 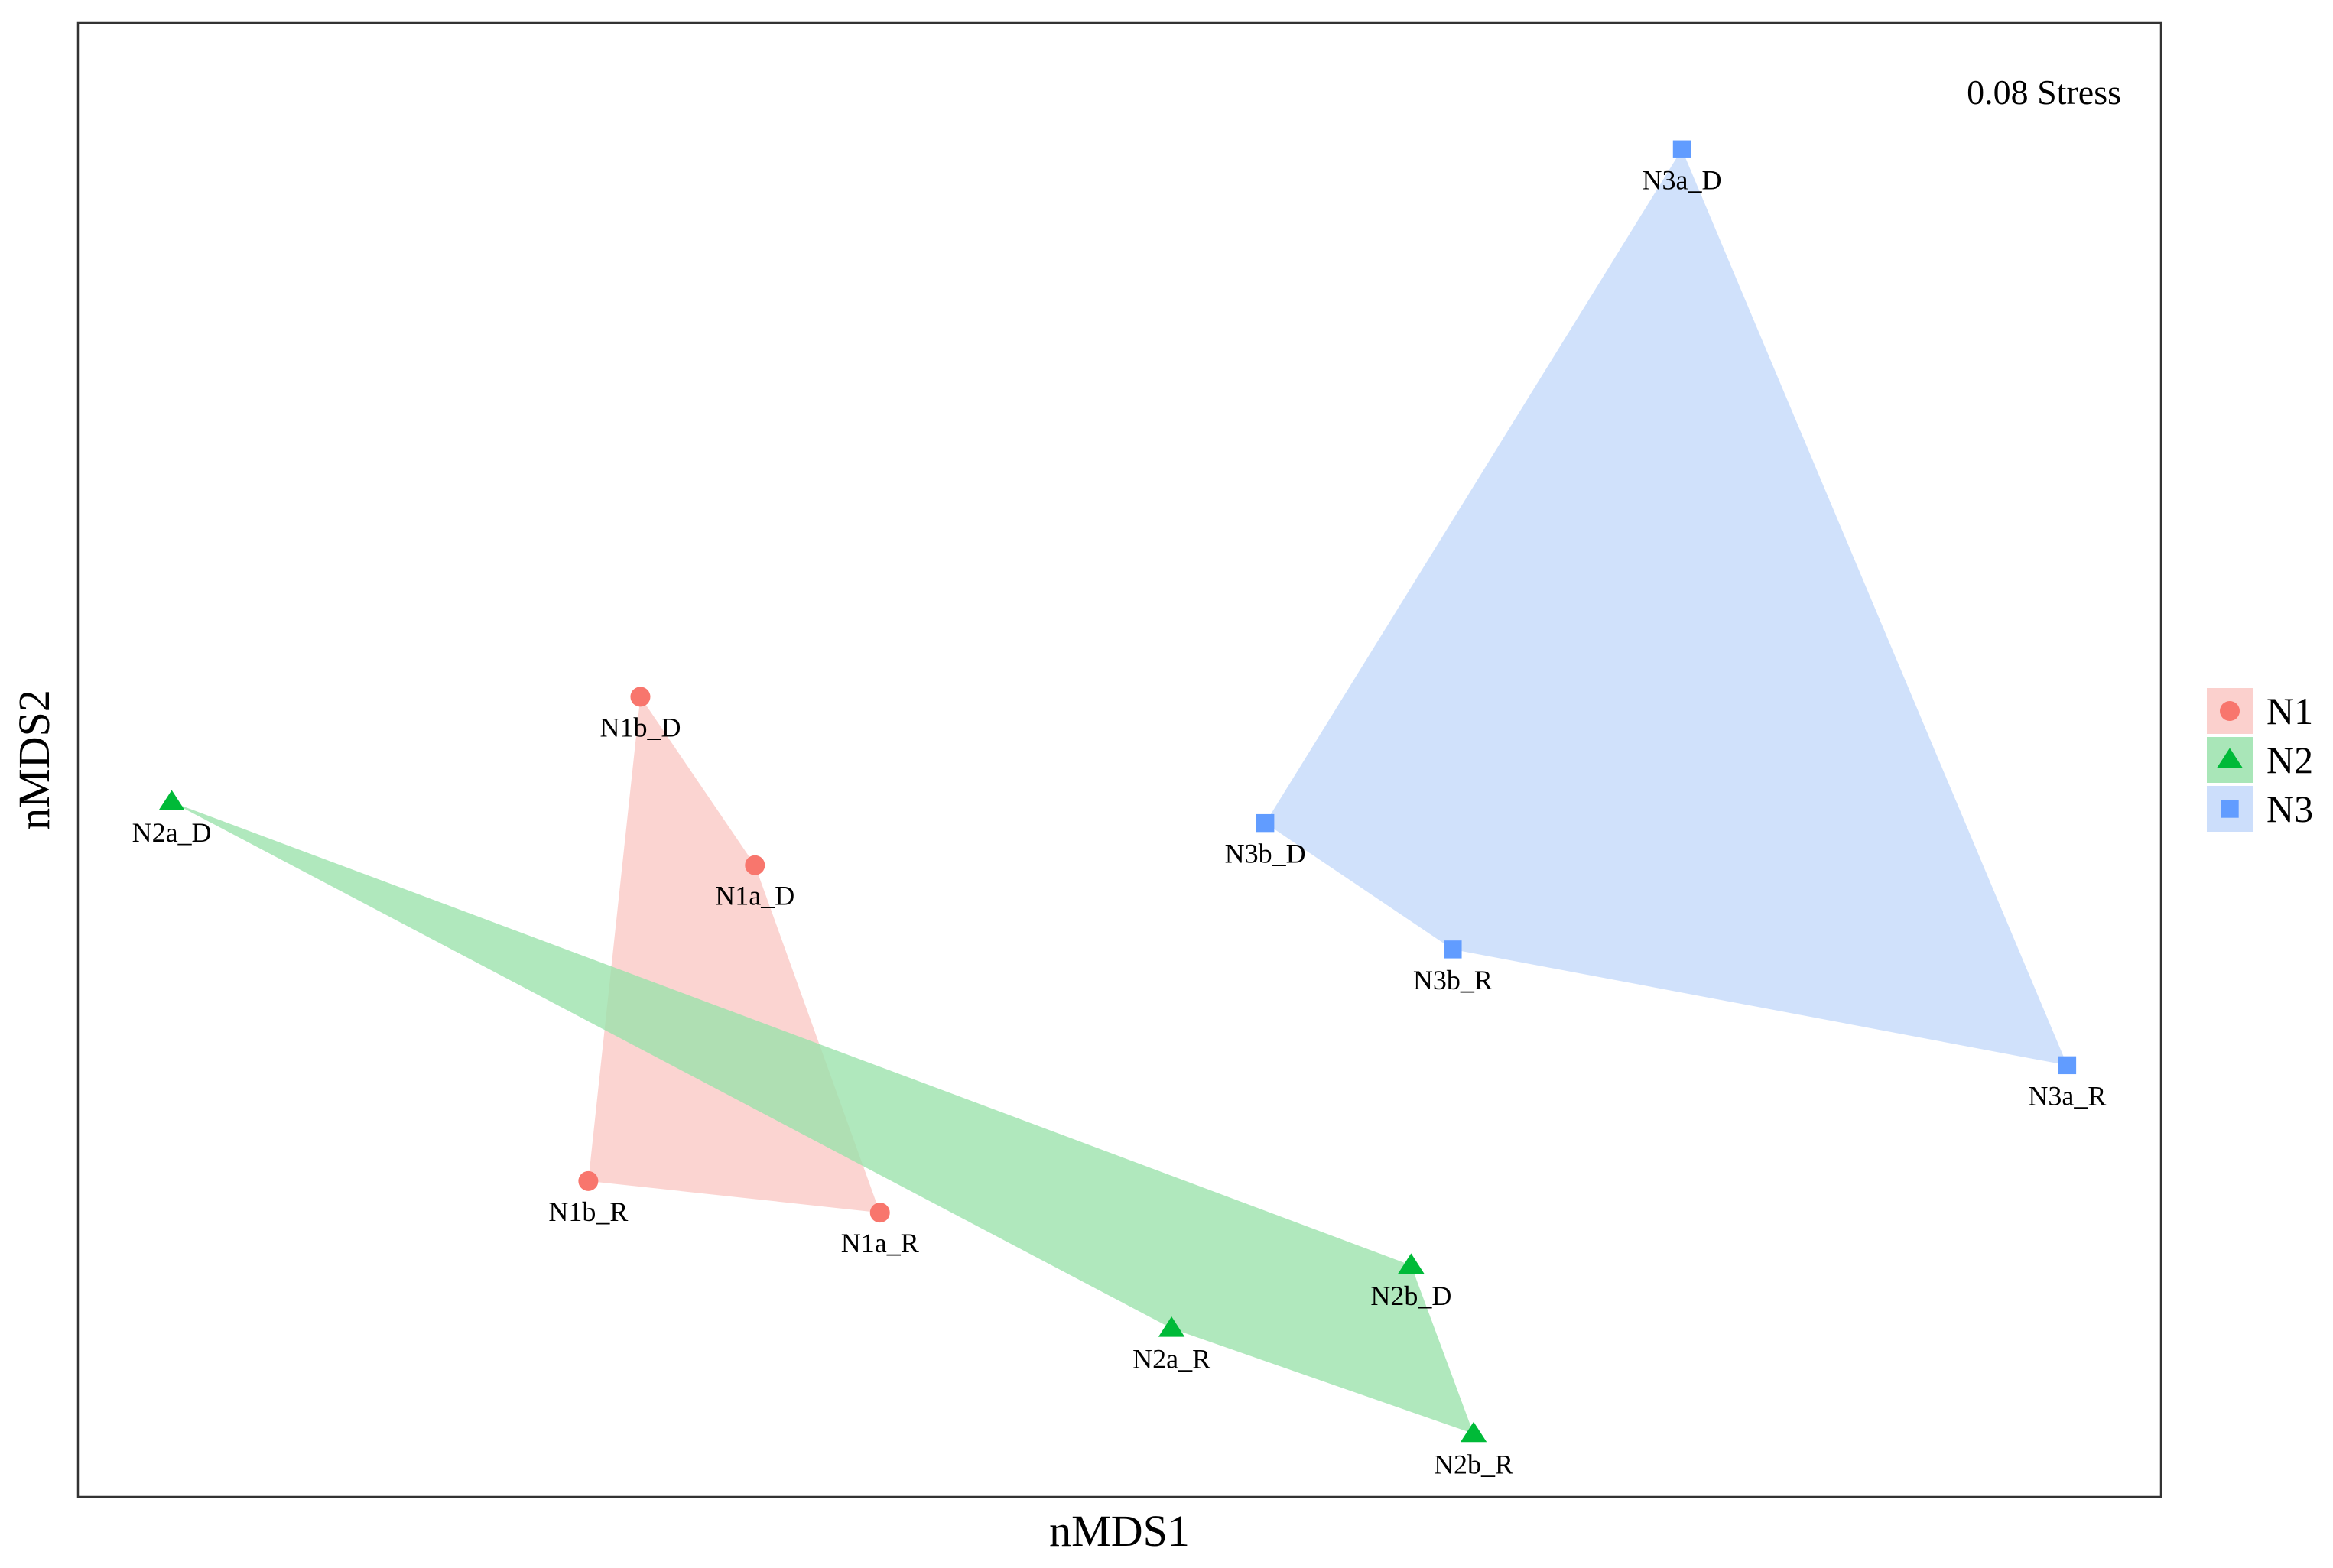 I want to click on data-point-n3b-r, so click(x=1453, y=949).